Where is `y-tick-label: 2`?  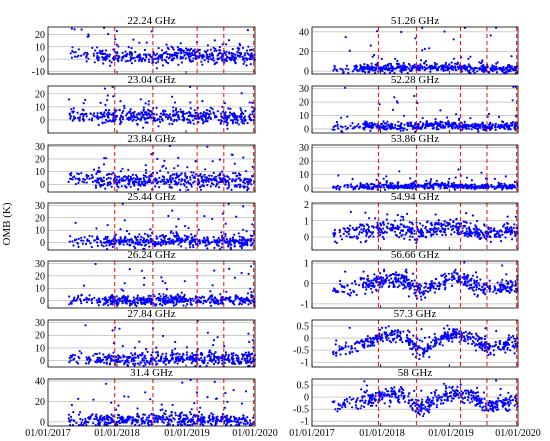 y-tick-label: 2 is located at coordinates (306, 205).